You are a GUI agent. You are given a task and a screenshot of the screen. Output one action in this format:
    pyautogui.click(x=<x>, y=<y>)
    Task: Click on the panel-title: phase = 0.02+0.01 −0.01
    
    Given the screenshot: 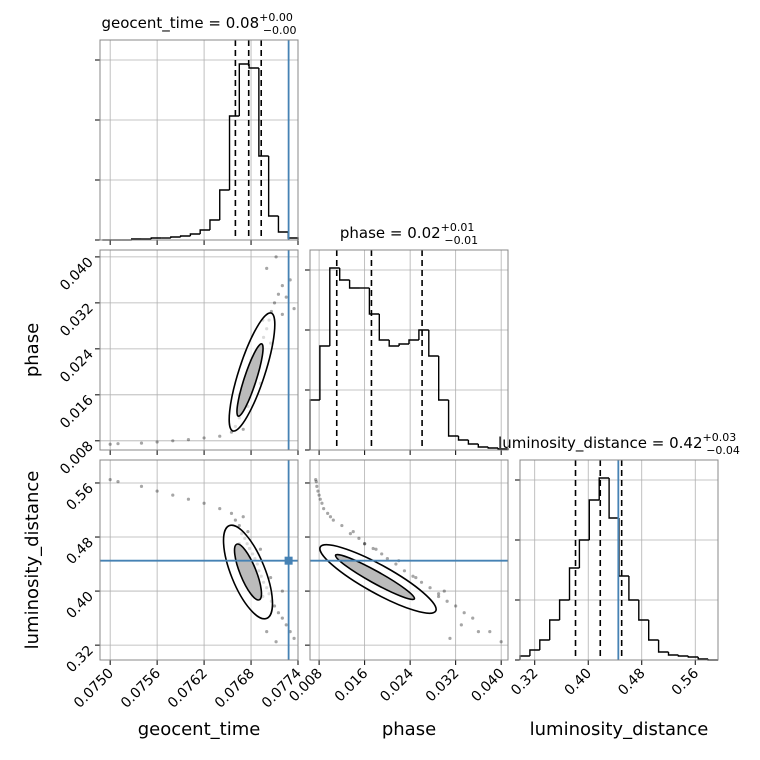 What is the action you would take?
    pyautogui.click(x=409, y=234)
    